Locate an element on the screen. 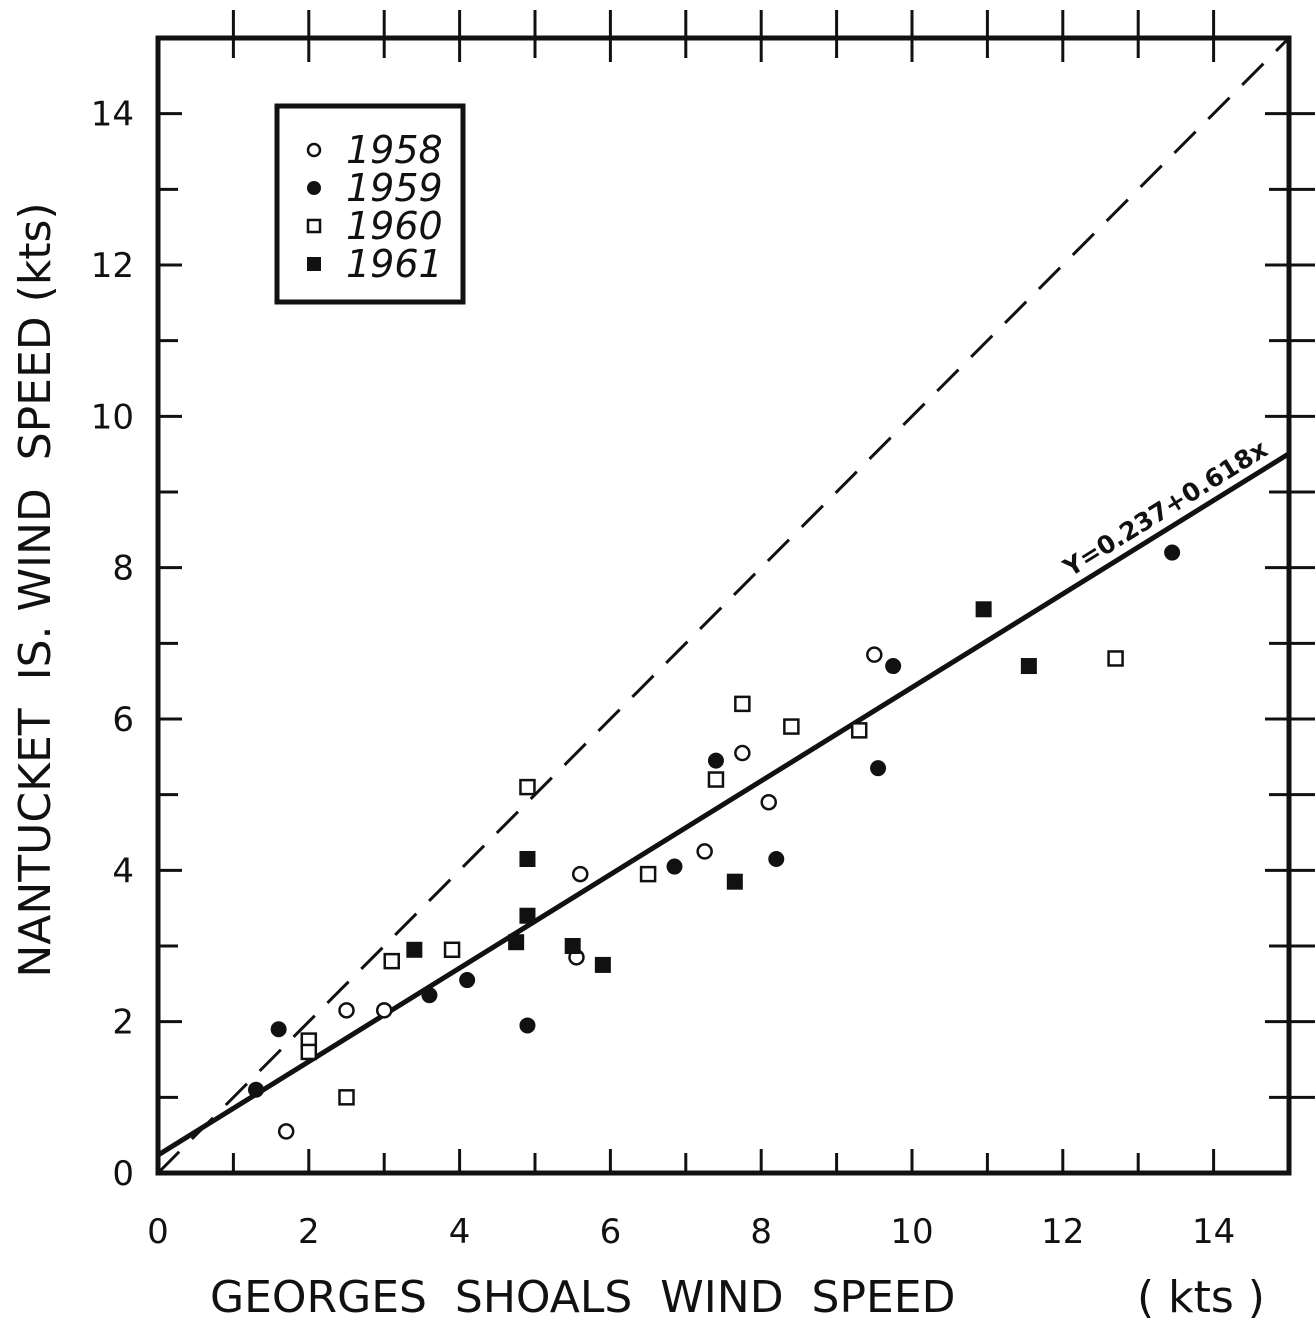  y-tick-labels: 0 2 4 6 8 10 12 14 is located at coordinates (112, 644).